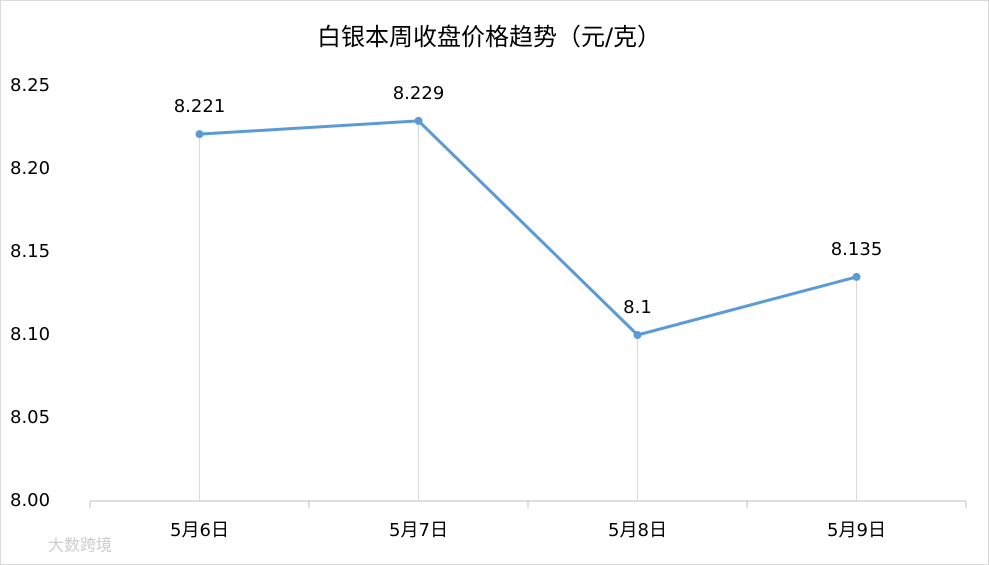 The height and width of the screenshot is (565, 989). I want to click on data-label: 8.1, so click(637, 307).